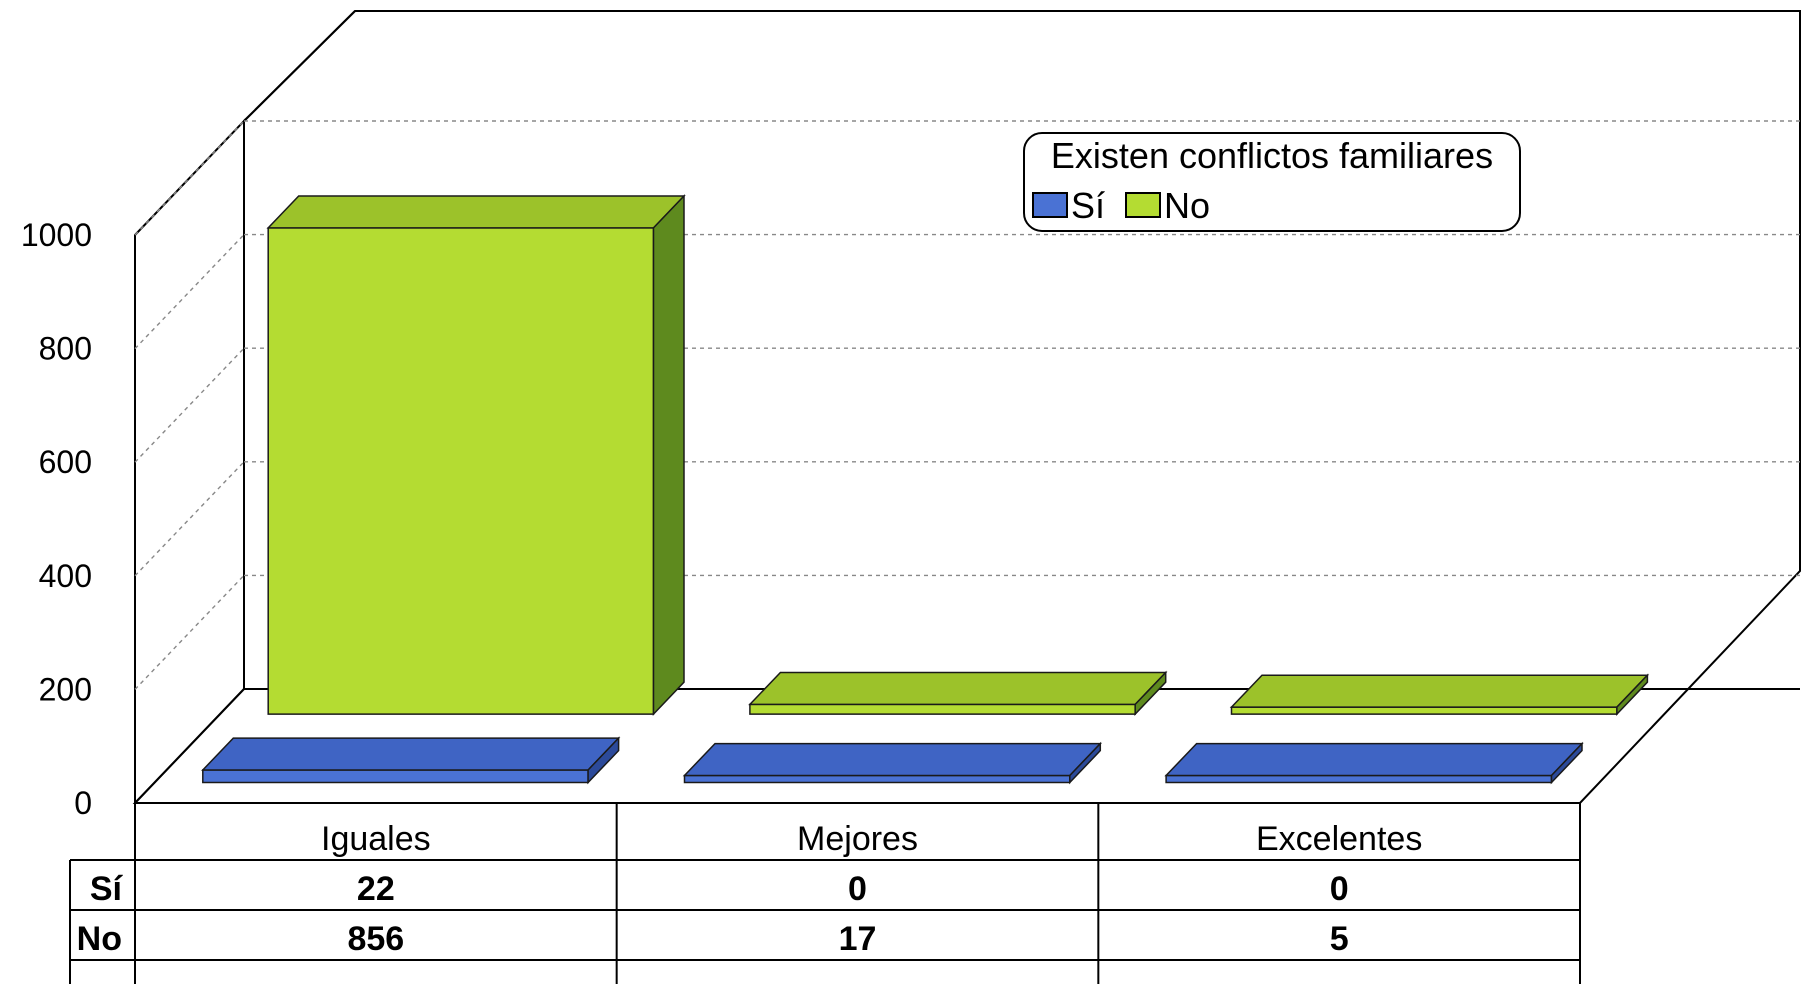 The height and width of the screenshot is (984, 1804). I want to click on table-cell: 5, so click(1339, 939).